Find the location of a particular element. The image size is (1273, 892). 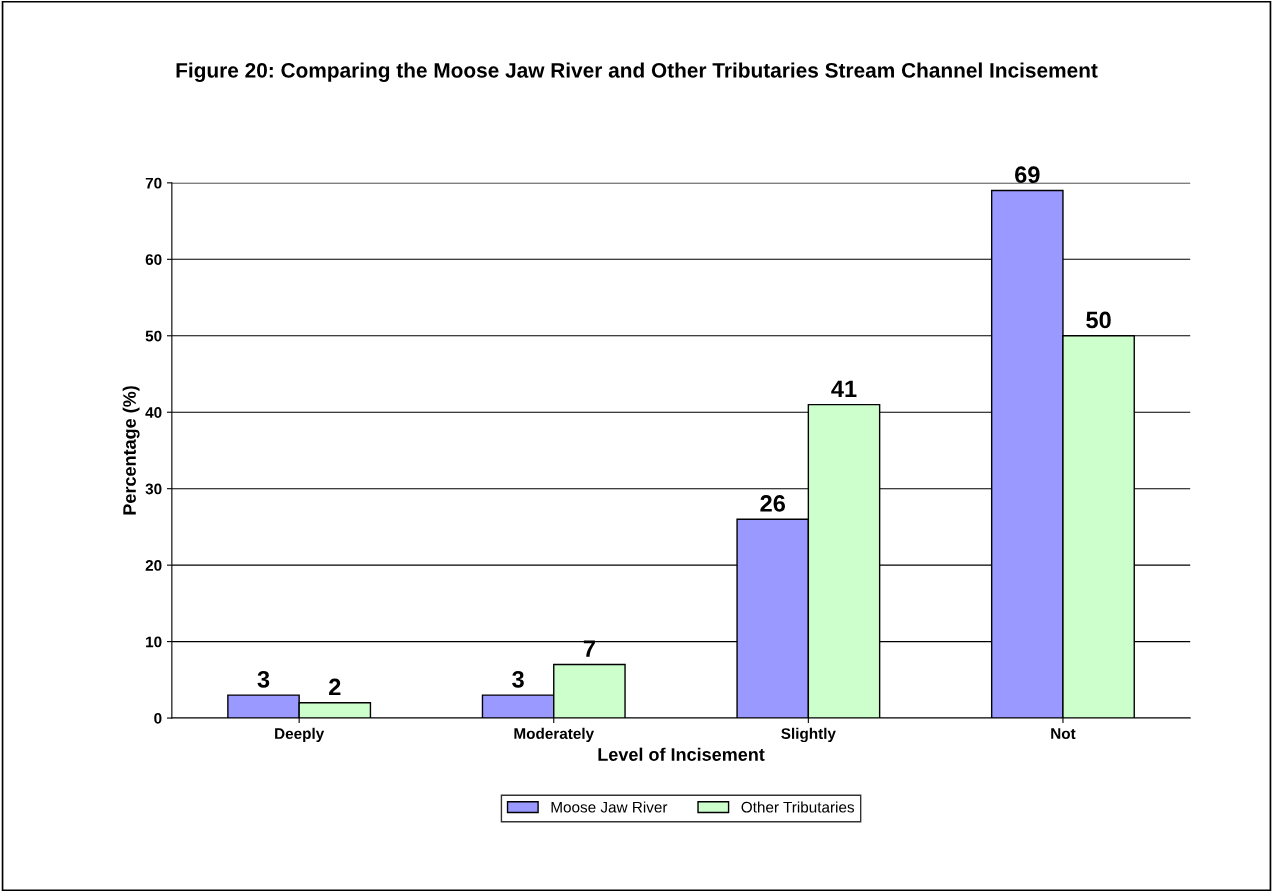

data-label: 50 is located at coordinates (1098, 320).